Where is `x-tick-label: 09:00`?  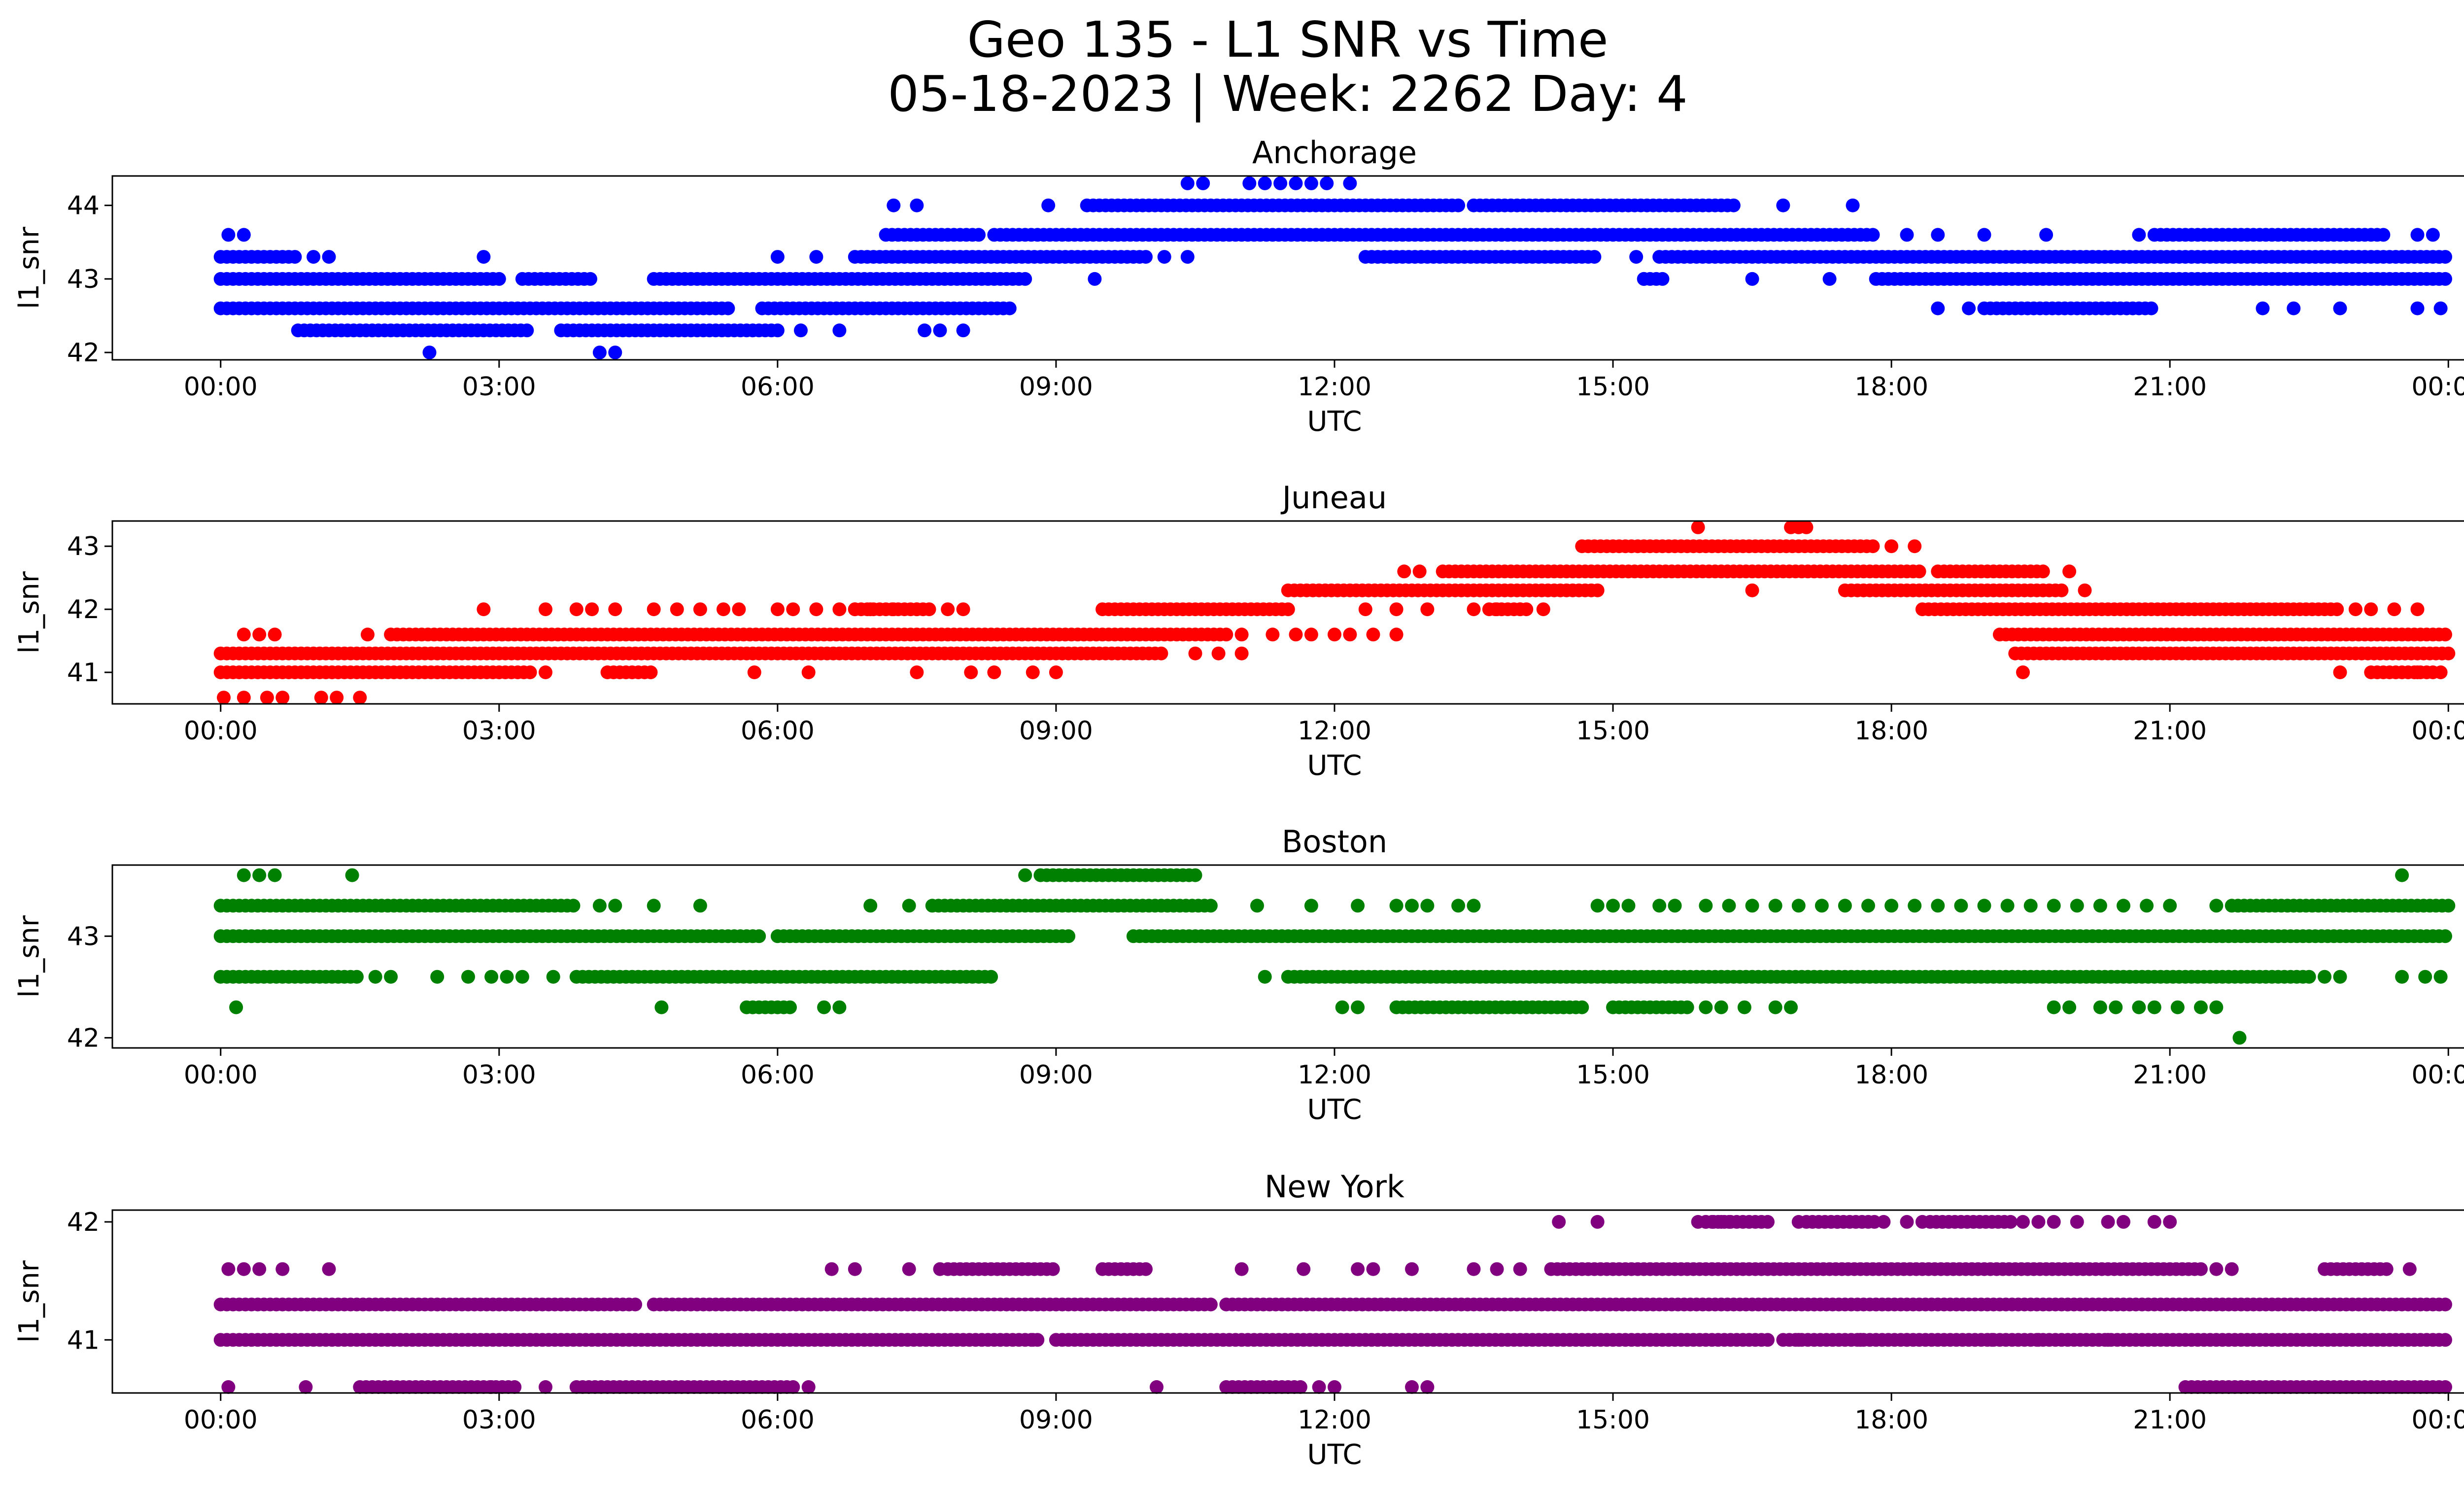
x-tick-label: 09:00 is located at coordinates (1056, 387).